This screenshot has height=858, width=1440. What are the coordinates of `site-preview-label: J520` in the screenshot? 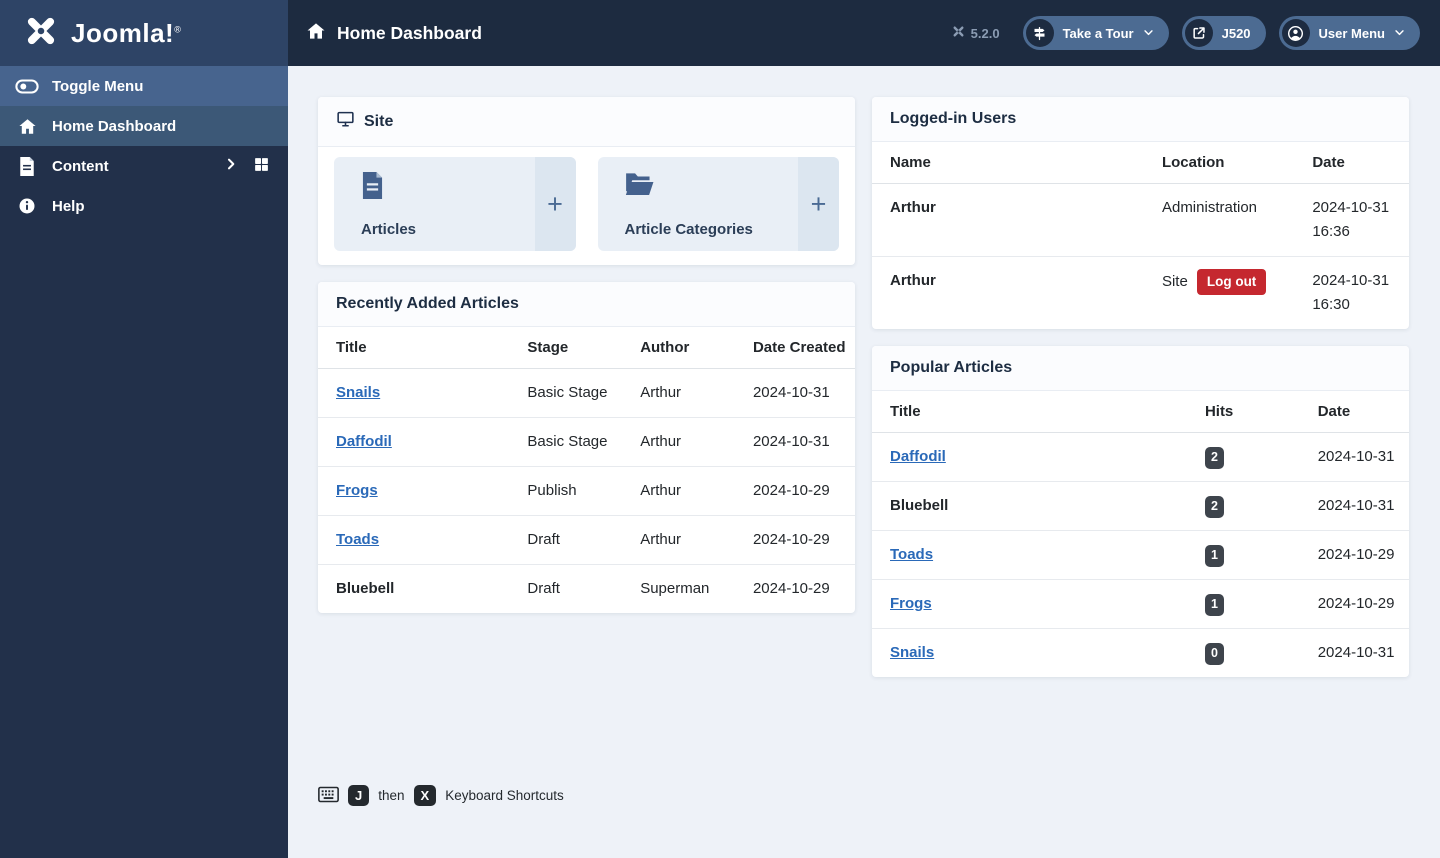 It's located at (1236, 33).